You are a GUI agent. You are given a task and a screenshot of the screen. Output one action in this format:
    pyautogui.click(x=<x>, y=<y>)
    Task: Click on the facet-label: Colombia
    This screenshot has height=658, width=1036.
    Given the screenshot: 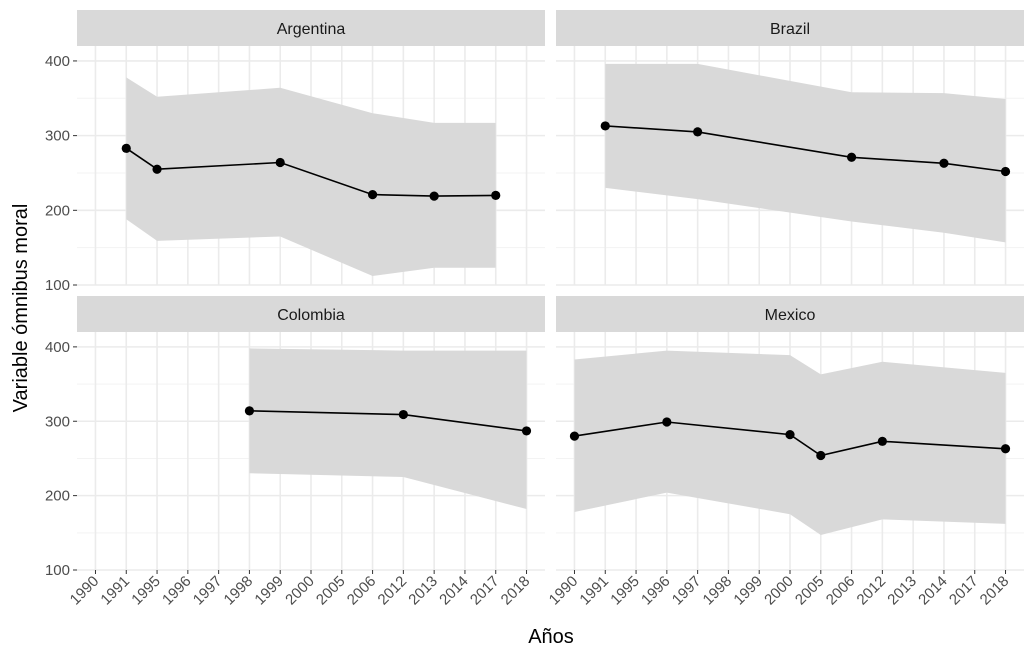 What is the action you would take?
    pyautogui.click(x=311, y=315)
    